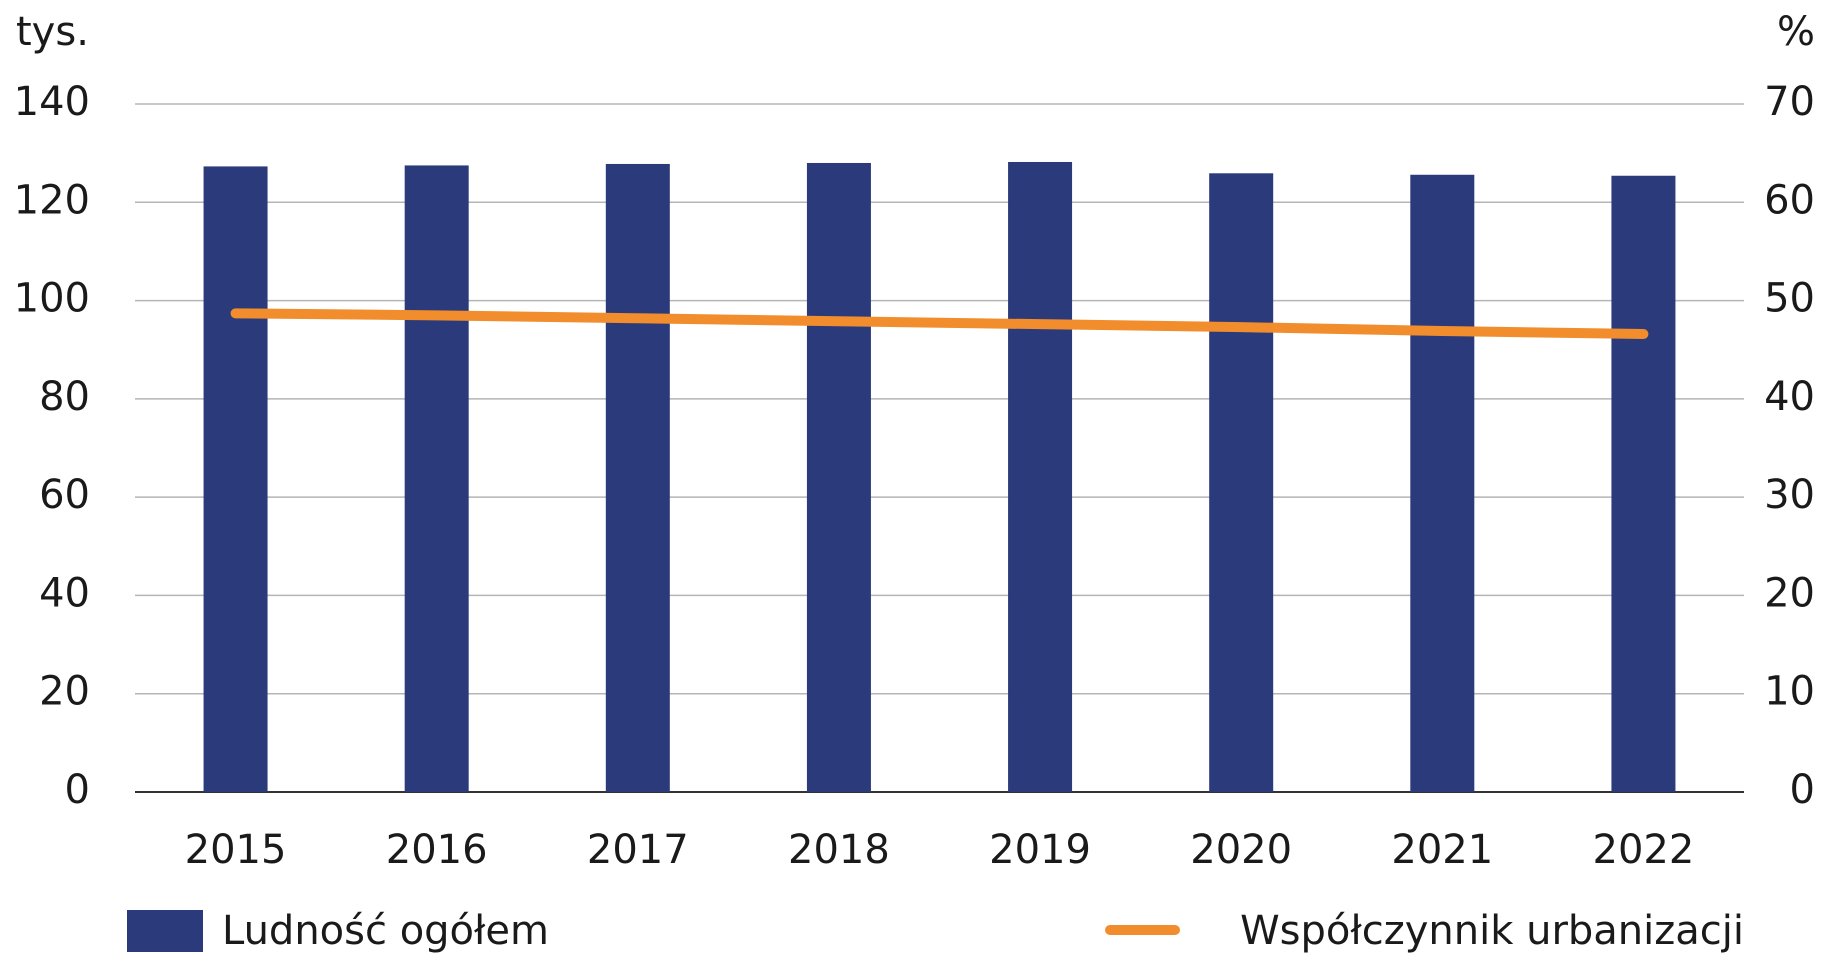 The image size is (1829, 969). What do you see at coordinates (939, 323) in the screenshot?
I see `line` at bounding box center [939, 323].